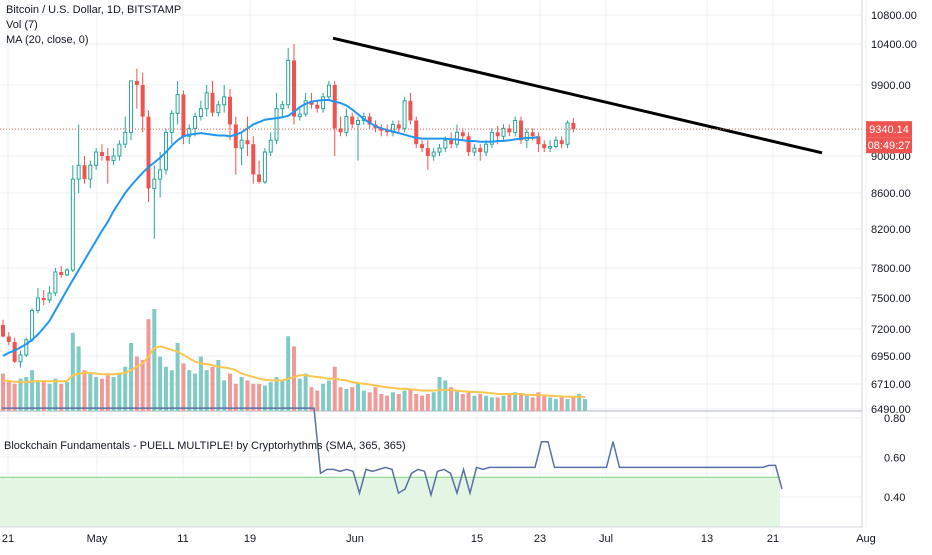  Describe the element at coordinates (891, 194) in the screenshot. I see `price-tick-label: 8600.00` at that location.